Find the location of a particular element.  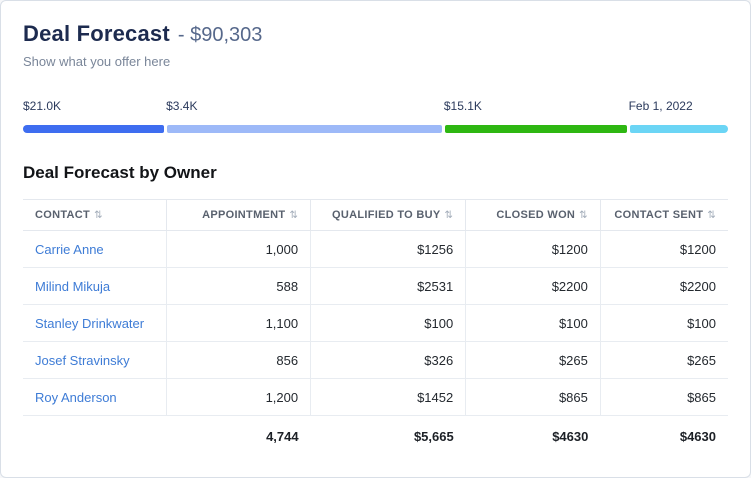

table-row: Carrie Anne 1,000 $1256 $1200 $1200 is located at coordinates (375, 249).